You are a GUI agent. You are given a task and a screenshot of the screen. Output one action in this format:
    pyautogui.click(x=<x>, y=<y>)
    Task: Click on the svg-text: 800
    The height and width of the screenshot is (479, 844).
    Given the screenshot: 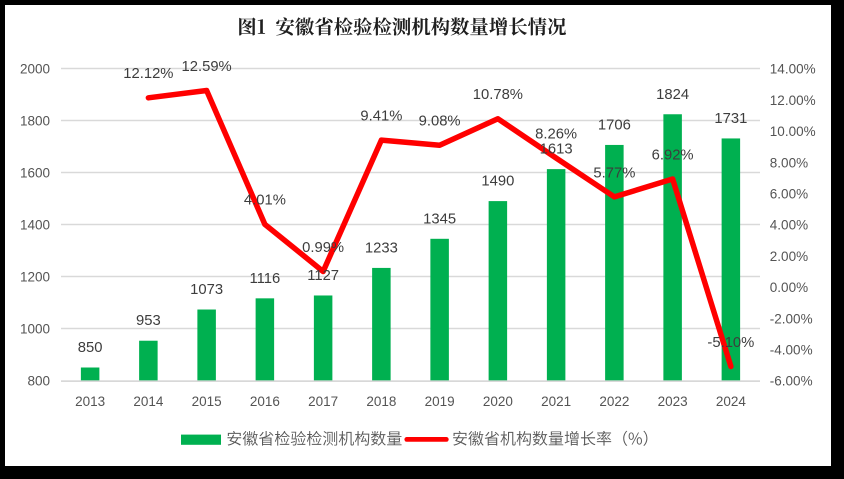 What is the action you would take?
    pyautogui.click(x=38, y=381)
    